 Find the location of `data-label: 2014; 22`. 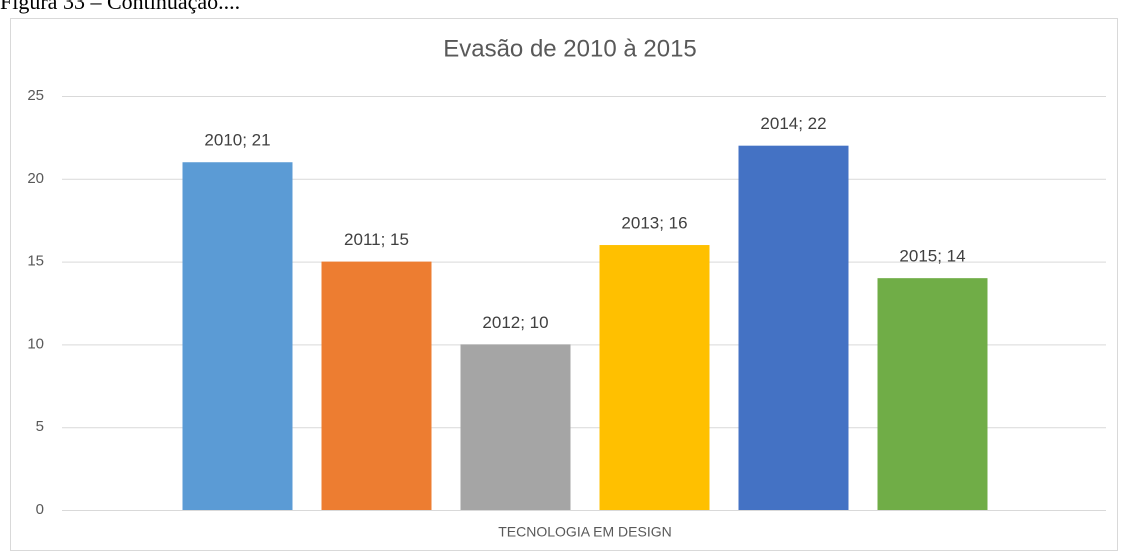

data-label: 2014; 22 is located at coordinates (793, 123).